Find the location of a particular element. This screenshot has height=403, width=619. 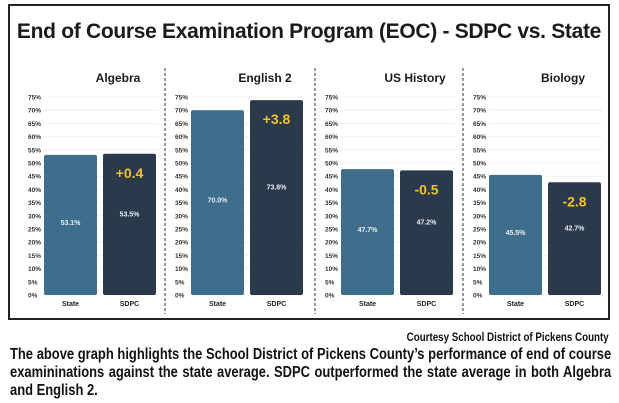

bar-value-label: 47.2% is located at coordinates (427, 223).